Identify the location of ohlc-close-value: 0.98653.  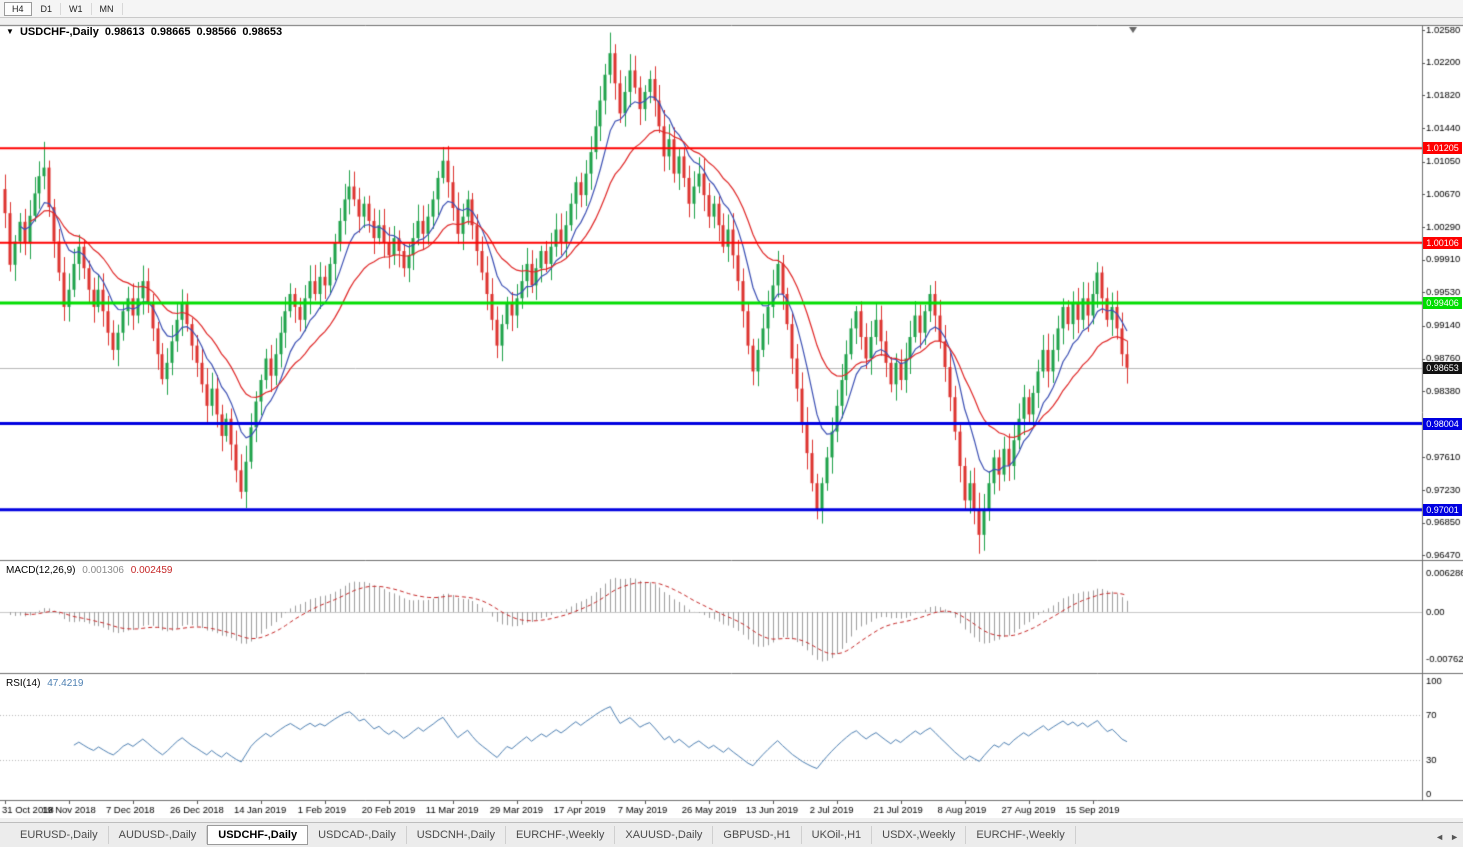
(262, 32).